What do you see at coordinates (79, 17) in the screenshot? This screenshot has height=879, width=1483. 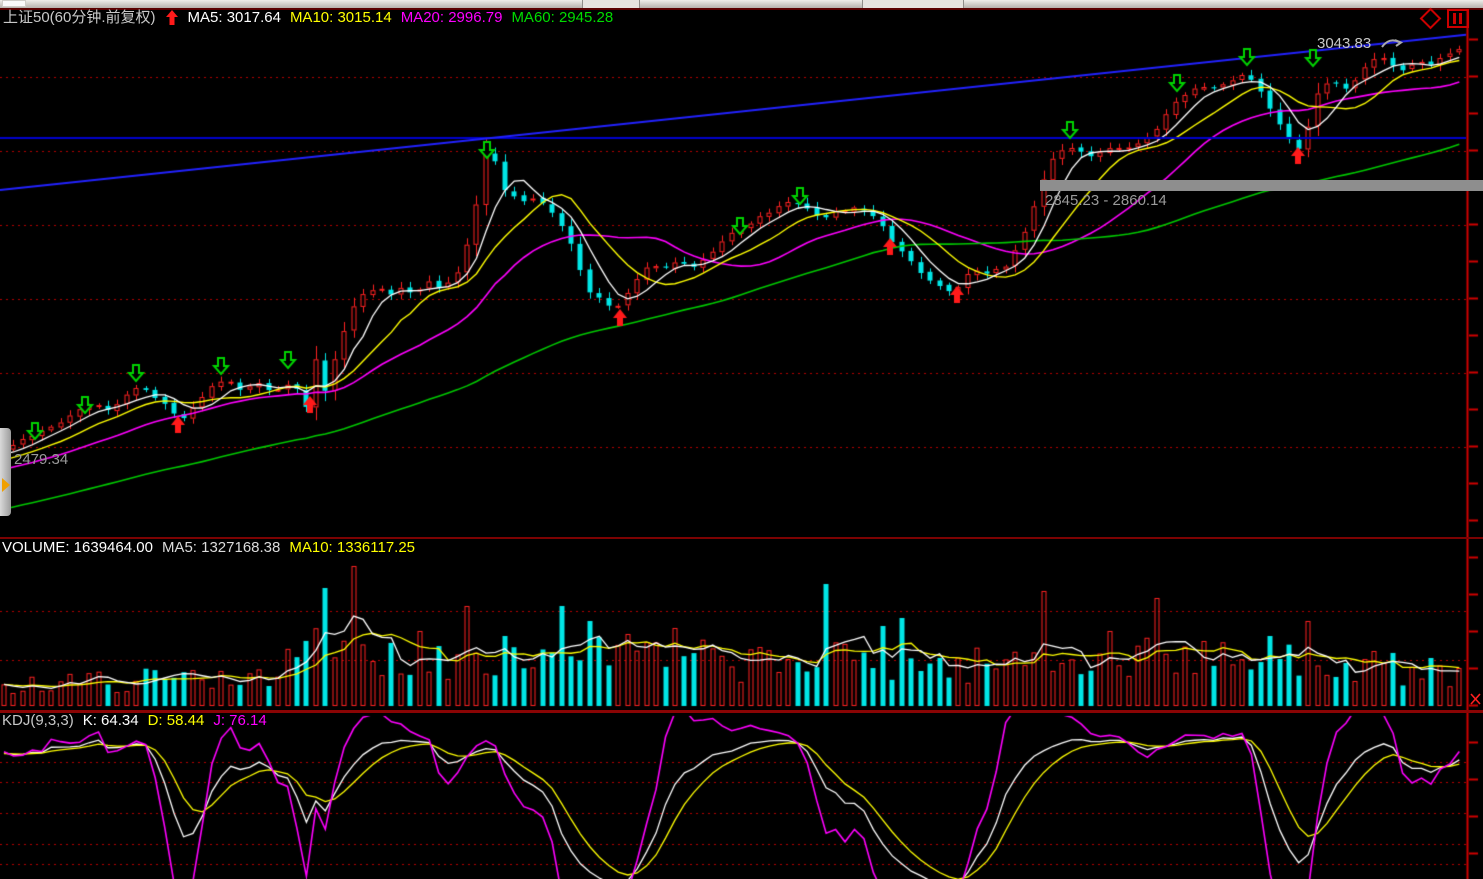 I see `symbol-title: 上证50(60分钟.前复权)` at bounding box center [79, 17].